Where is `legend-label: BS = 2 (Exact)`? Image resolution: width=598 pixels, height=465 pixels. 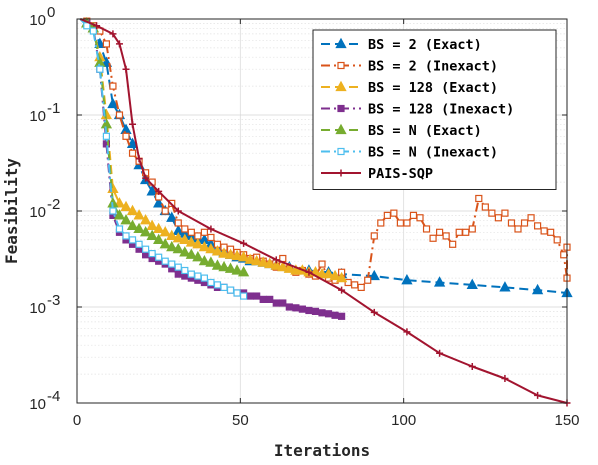 legend-label: BS = 2 (Exact) is located at coordinates (425, 45).